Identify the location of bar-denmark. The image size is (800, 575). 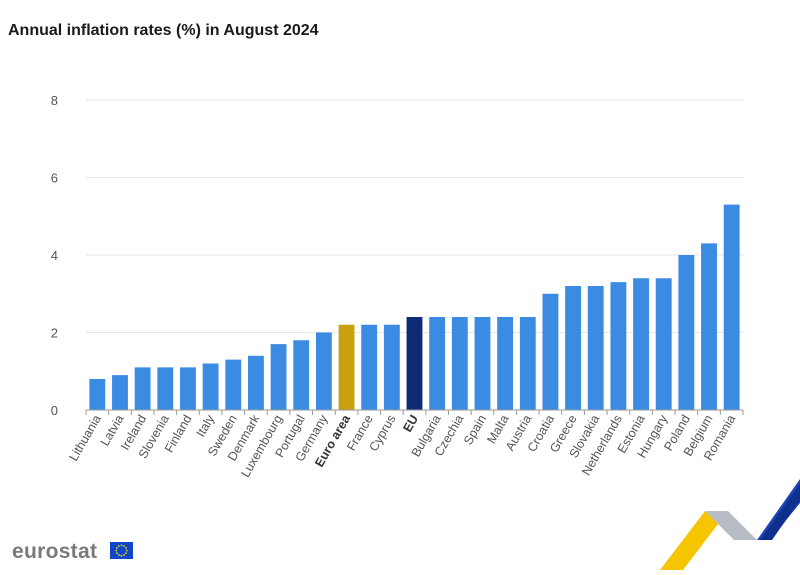
(255, 382).